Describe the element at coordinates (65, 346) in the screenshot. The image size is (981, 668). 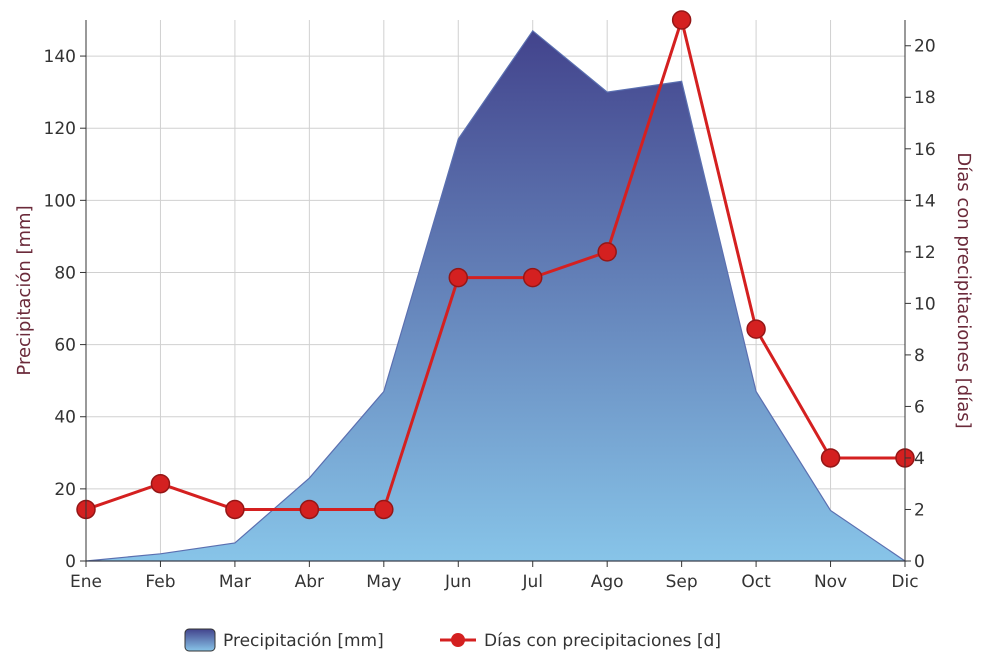
I see `y-tick-label: 60` at that location.